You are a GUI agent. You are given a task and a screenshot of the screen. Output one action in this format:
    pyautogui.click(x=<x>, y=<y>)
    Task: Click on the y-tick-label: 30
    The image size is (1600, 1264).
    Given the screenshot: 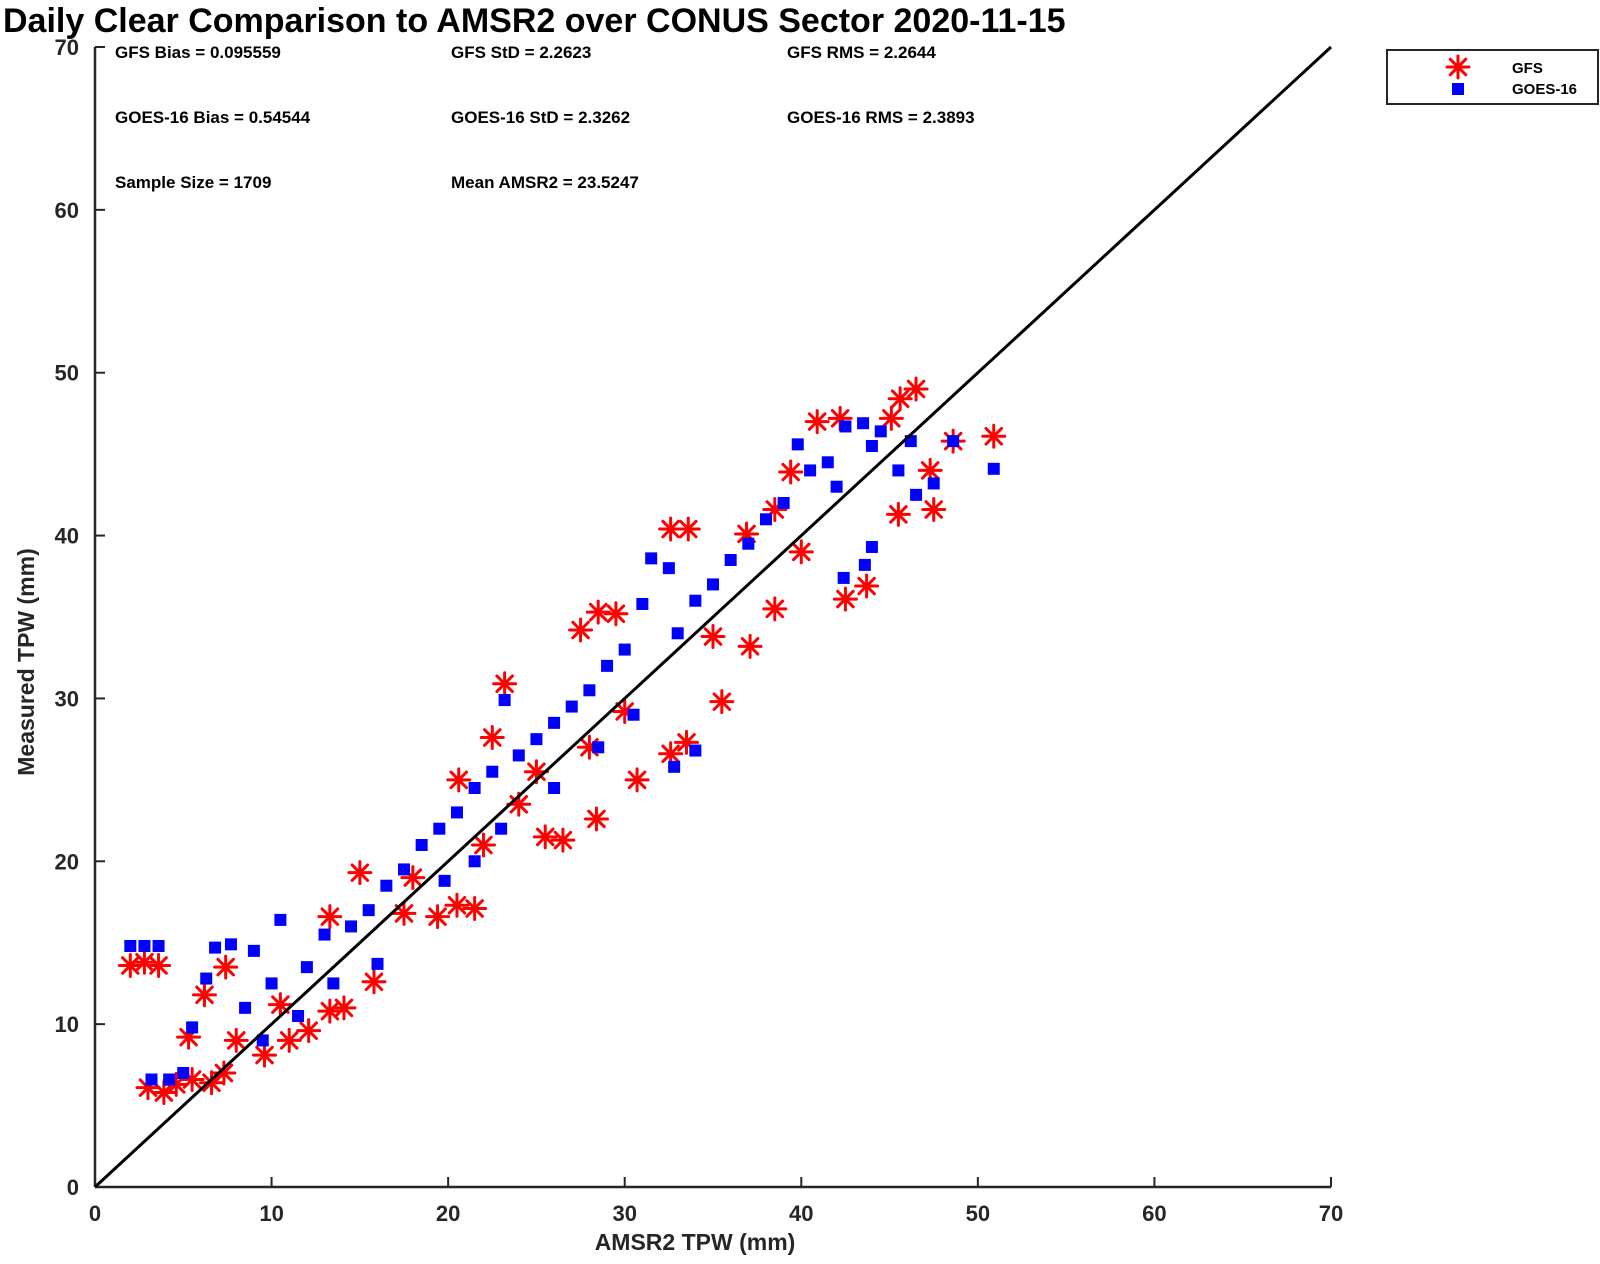 What is the action you would take?
    pyautogui.click(x=67, y=698)
    